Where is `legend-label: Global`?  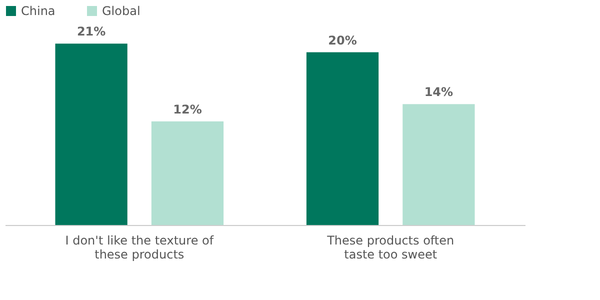 legend-label: Global is located at coordinates (121, 11).